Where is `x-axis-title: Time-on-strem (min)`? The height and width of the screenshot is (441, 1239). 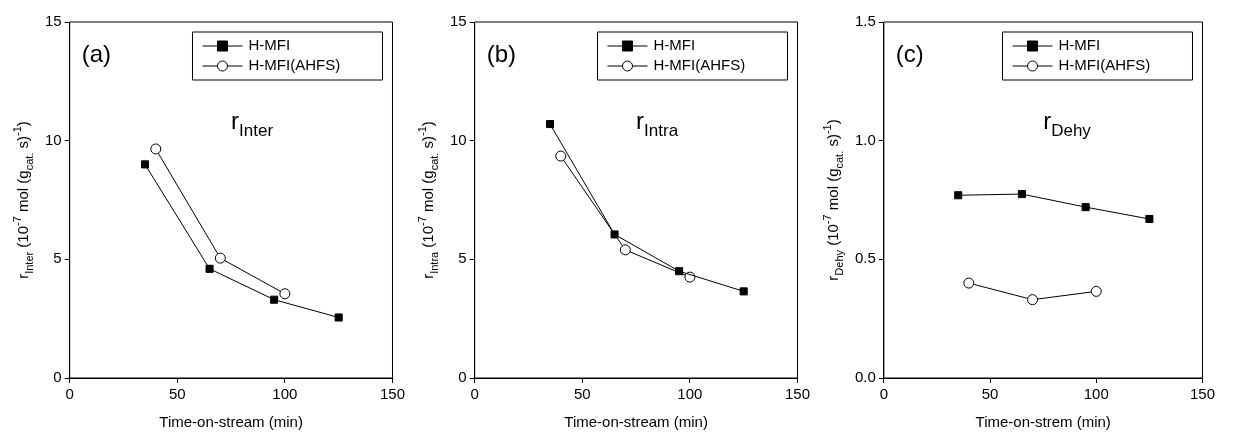 x-axis-title: Time-on-strem (min) is located at coordinates (1043, 421).